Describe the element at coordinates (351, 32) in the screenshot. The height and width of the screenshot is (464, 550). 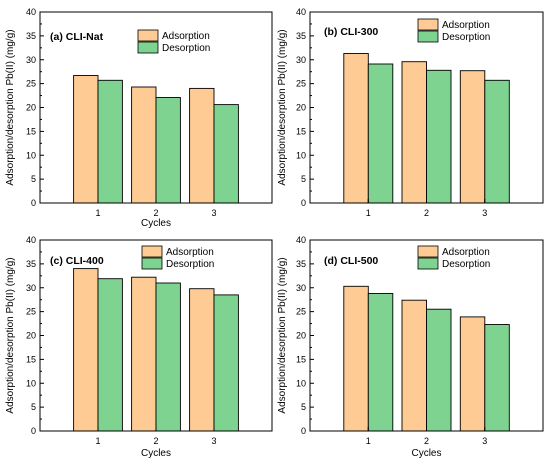
I see `panel-title: (b) CLI-300` at that location.